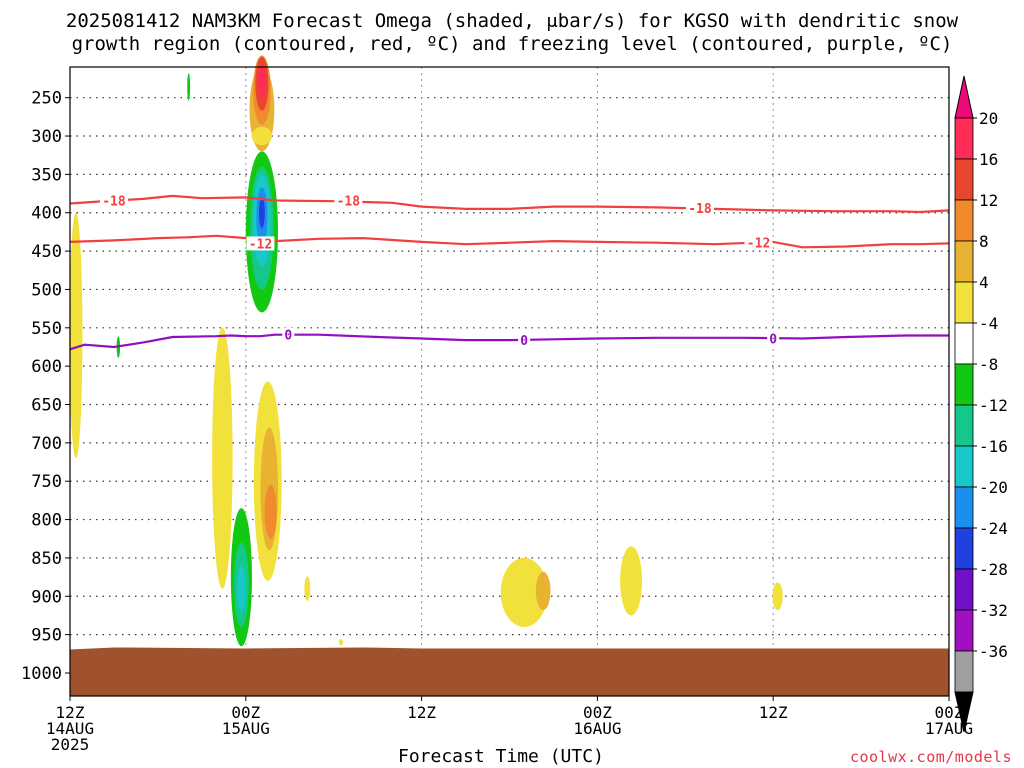 The width and height of the screenshot is (1024, 768). What do you see at coordinates (70, 728) in the screenshot?
I see `x-tick-label: 14AUG` at bounding box center [70, 728].